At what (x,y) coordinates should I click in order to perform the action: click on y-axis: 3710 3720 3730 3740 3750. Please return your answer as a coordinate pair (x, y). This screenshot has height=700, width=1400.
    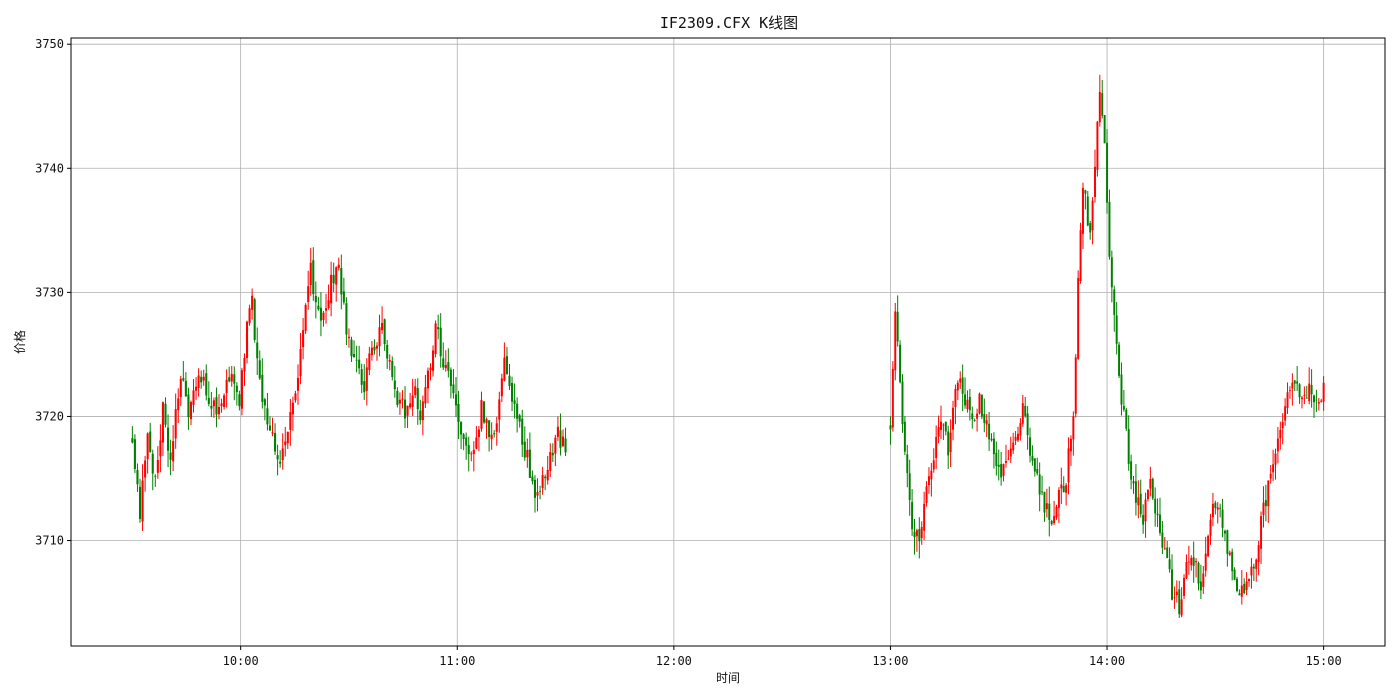
    Looking at the image, I should click on (53, 292).